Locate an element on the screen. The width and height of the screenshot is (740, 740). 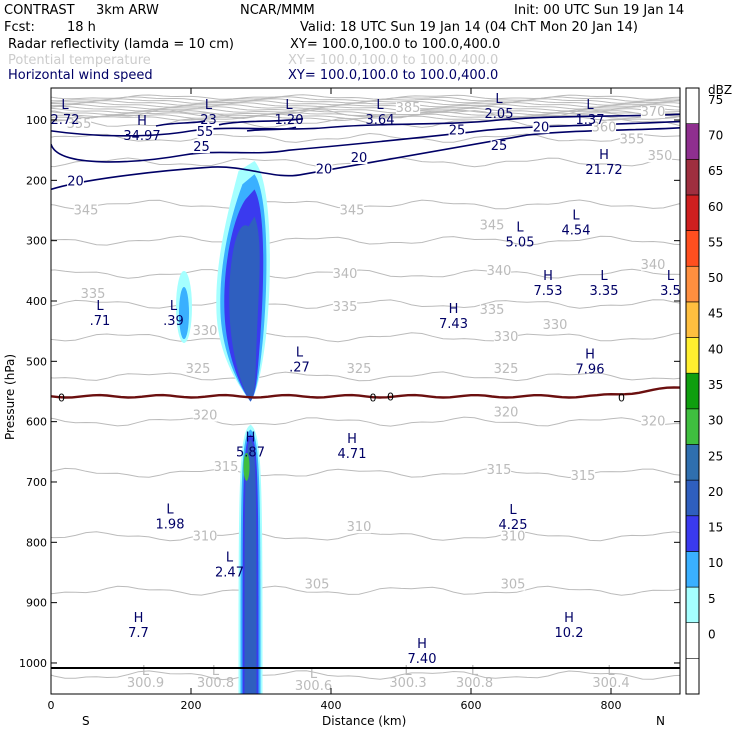
freezing-level is located at coordinates (365, 392).